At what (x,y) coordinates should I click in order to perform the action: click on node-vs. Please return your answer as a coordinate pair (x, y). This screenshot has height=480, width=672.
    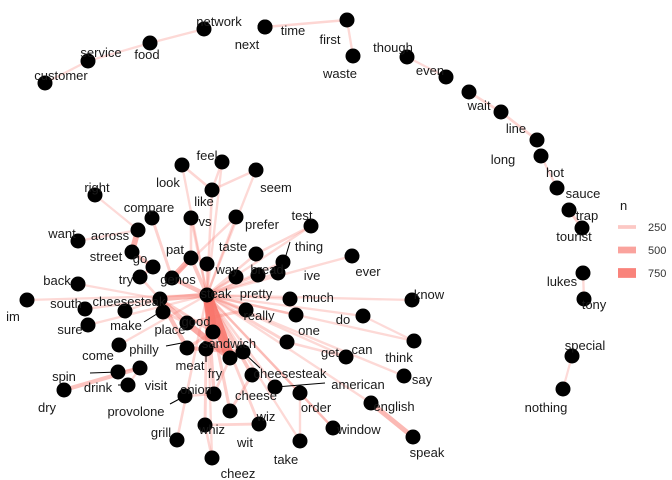
    Looking at the image, I should click on (191, 218).